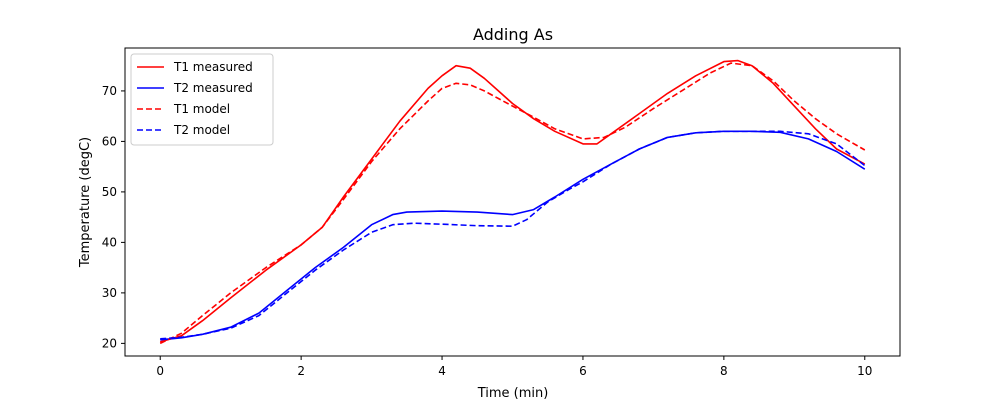 This screenshot has width=1000, height=400. What do you see at coordinates (301, 371) in the screenshot?
I see `x-tick-label: 2` at bounding box center [301, 371].